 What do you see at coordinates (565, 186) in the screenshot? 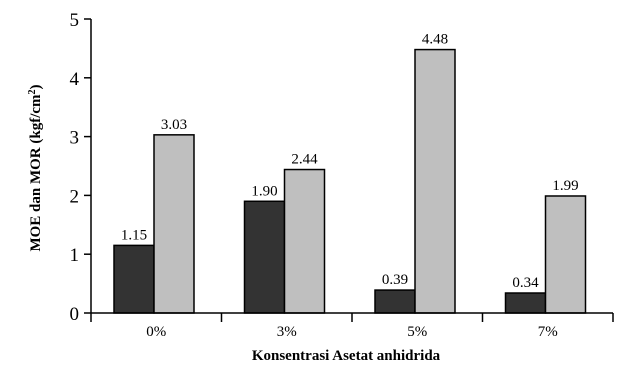
I see `bar-value-label: 1.99` at bounding box center [565, 186].